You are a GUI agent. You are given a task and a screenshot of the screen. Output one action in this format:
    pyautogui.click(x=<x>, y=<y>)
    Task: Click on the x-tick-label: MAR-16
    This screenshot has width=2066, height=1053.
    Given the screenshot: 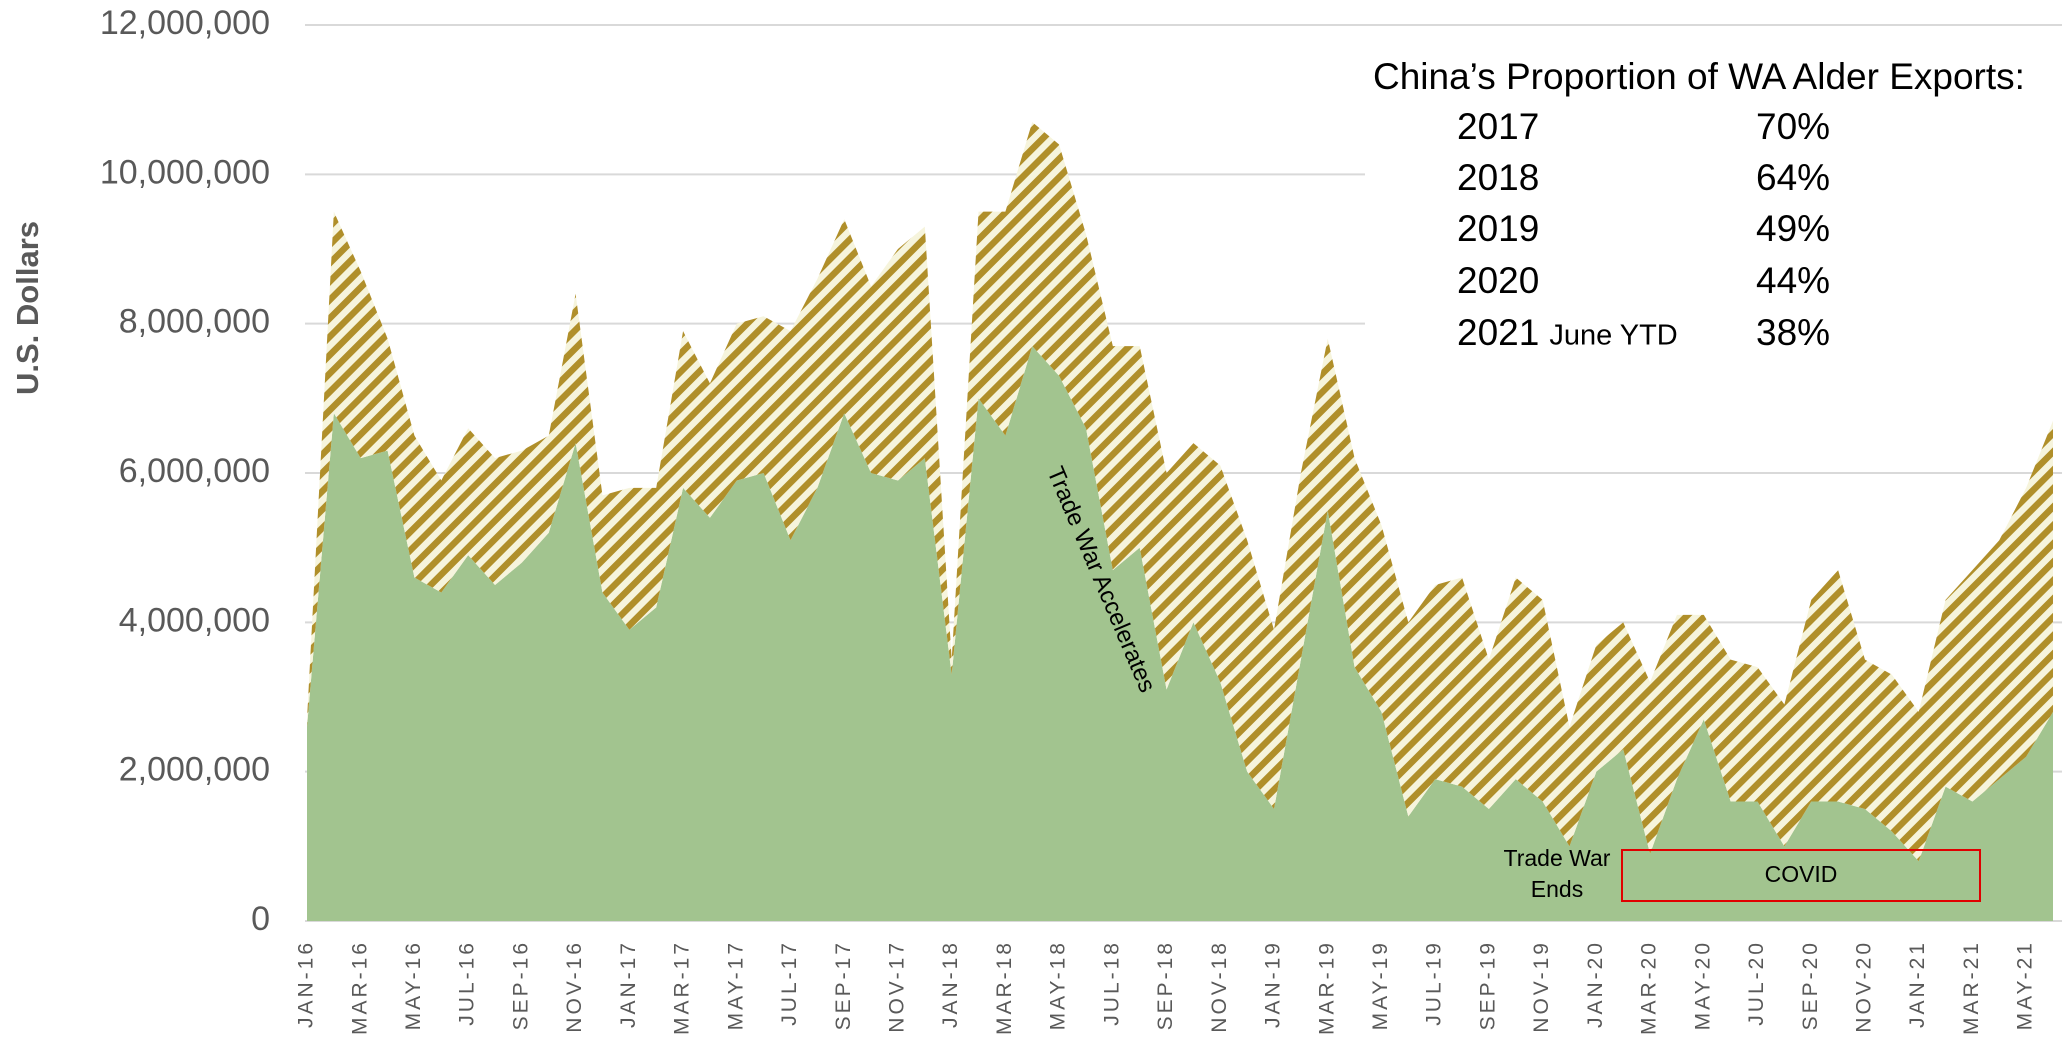 What is the action you would take?
    pyautogui.click(x=359, y=987)
    